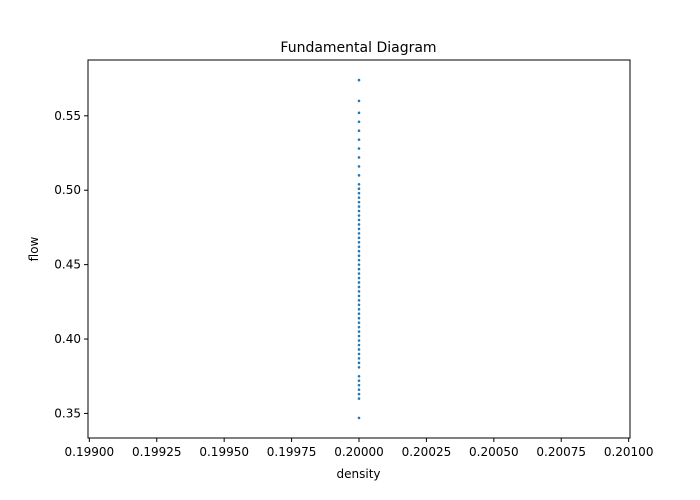  Describe the element at coordinates (359, 452) in the screenshot. I see `x-tick-label: 0.20000` at that location.